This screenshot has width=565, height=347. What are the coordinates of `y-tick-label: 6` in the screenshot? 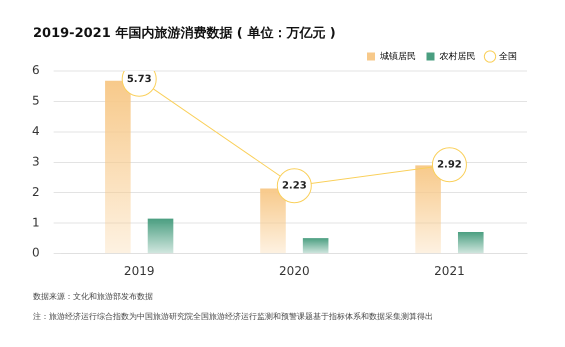 It's located at (36, 70).